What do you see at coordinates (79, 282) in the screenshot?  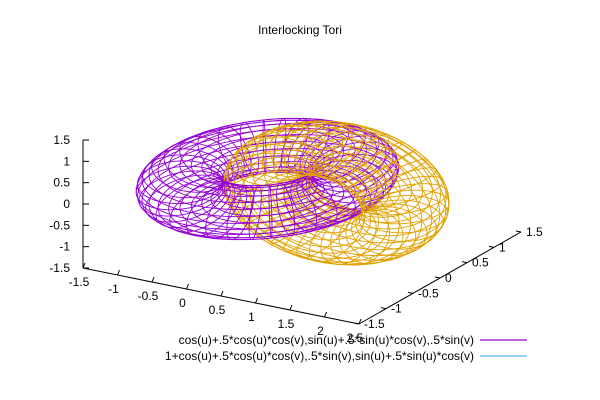 I see `x-tick-label: -1.5` at bounding box center [79, 282].